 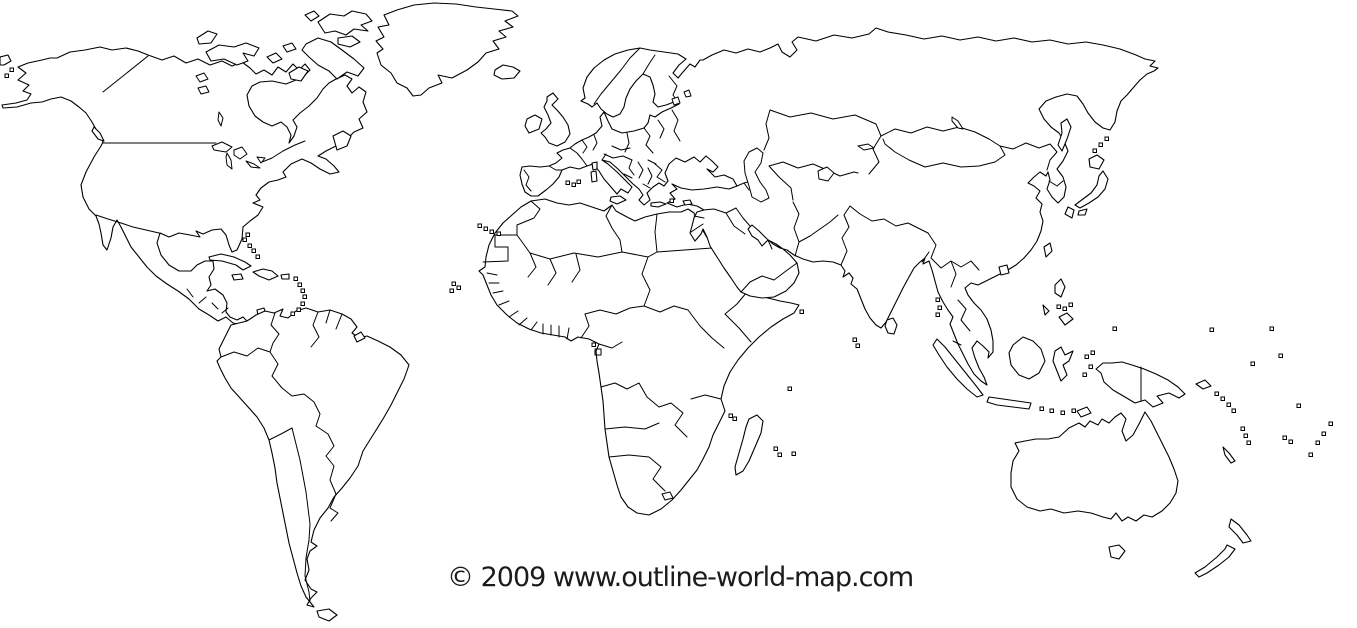 I want to click on borneo, so click(x=1027, y=358).